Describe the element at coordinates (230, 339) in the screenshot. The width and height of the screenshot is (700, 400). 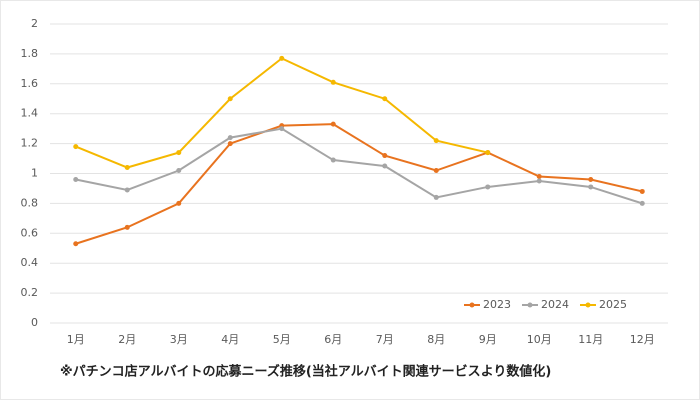
I see `x-tick-label: 4月` at that location.